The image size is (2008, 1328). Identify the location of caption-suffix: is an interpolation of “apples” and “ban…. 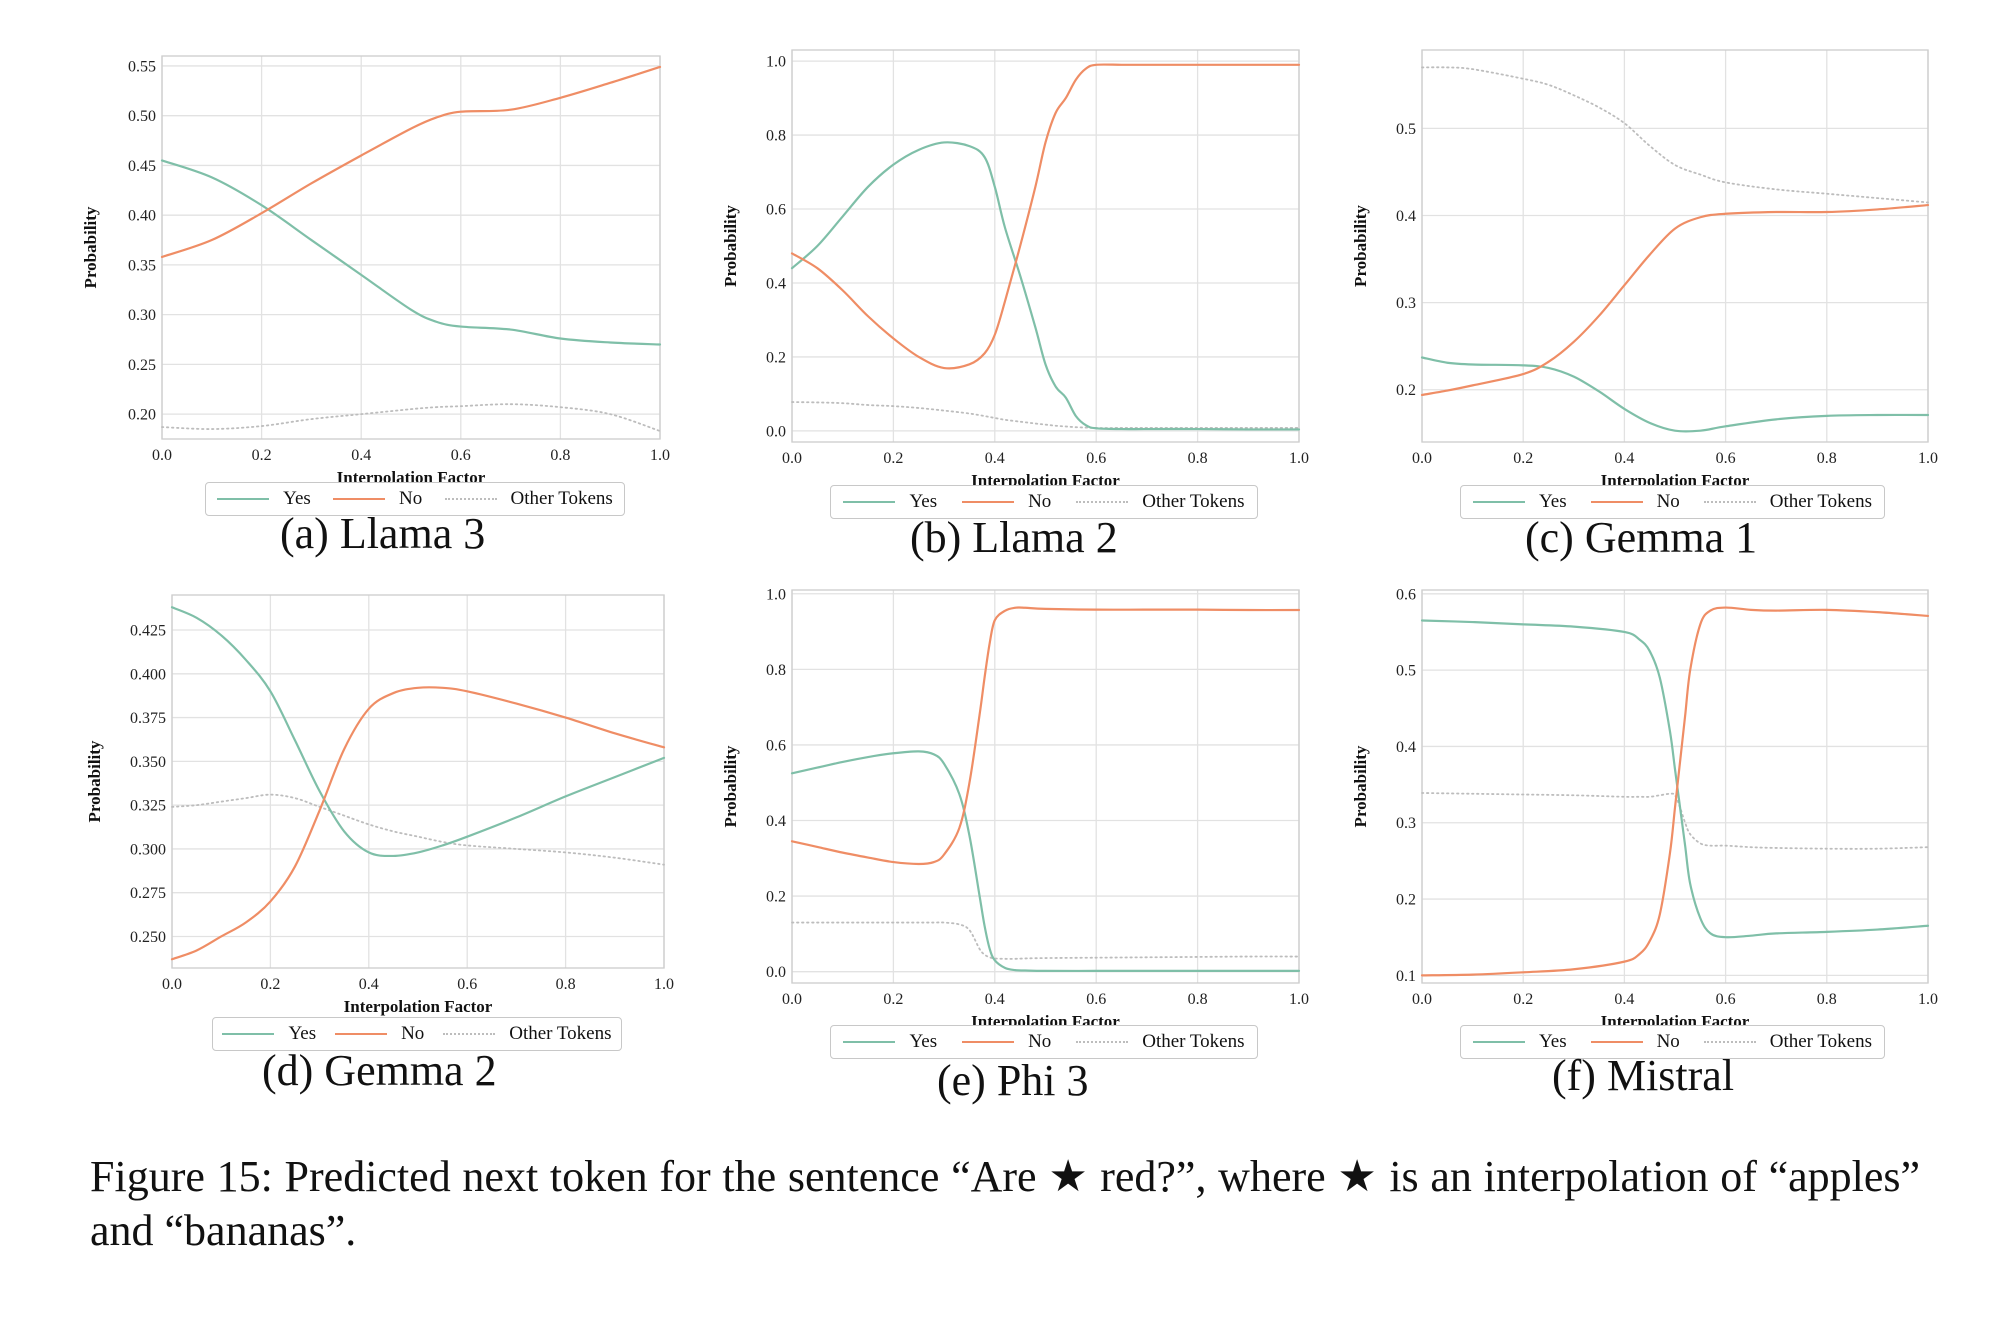
(1005, 1203).